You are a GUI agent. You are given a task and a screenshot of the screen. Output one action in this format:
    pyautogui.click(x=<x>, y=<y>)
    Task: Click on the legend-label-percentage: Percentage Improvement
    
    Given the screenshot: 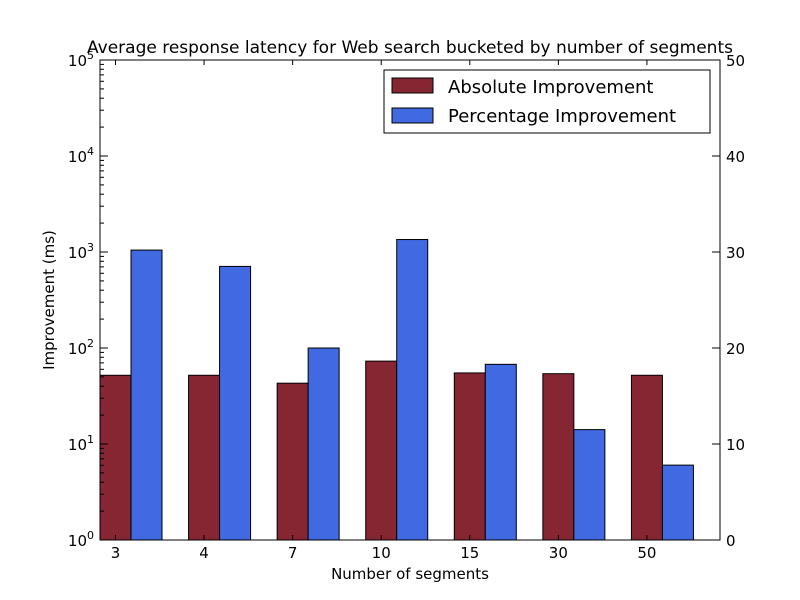 What is the action you would take?
    pyautogui.click(x=562, y=116)
    